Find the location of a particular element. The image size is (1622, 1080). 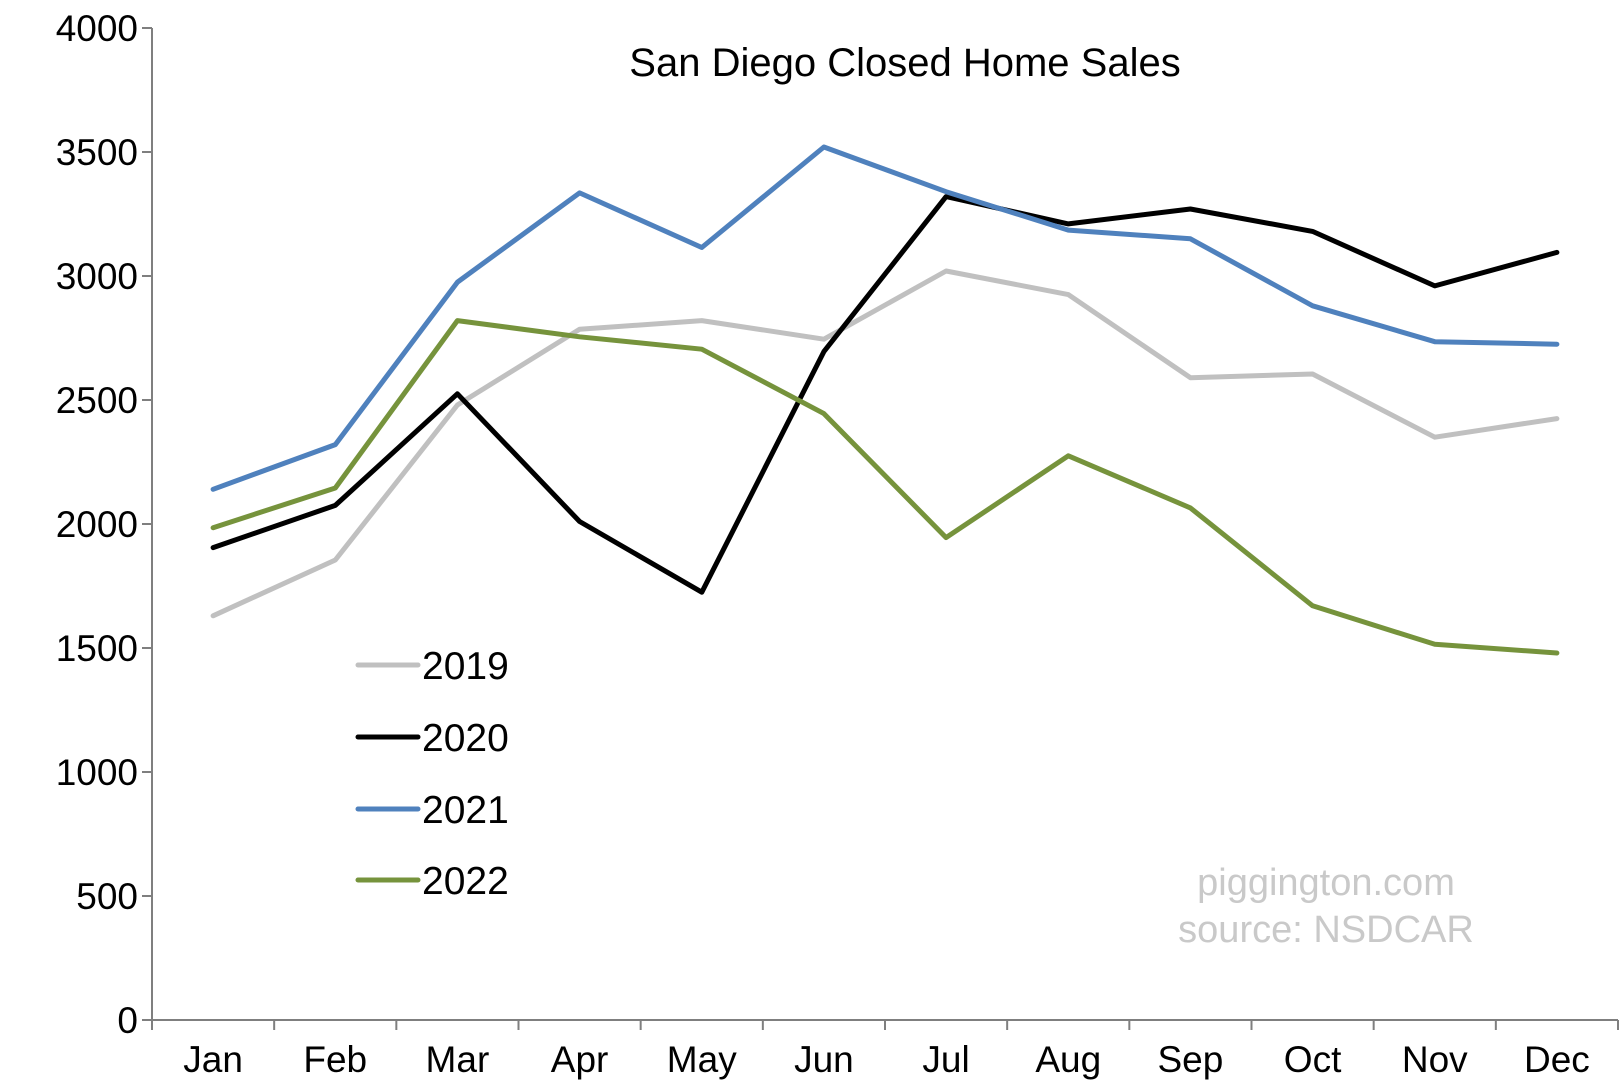

x-tick-label: Nov is located at coordinates (1435, 1059).